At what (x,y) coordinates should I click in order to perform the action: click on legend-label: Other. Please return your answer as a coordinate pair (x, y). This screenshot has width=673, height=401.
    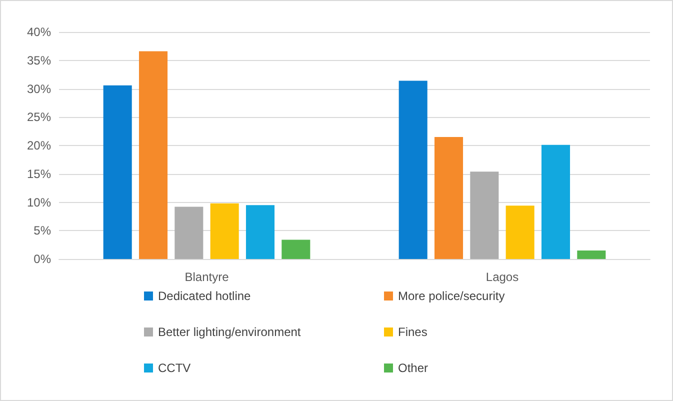
    Looking at the image, I should click on (413, 368).